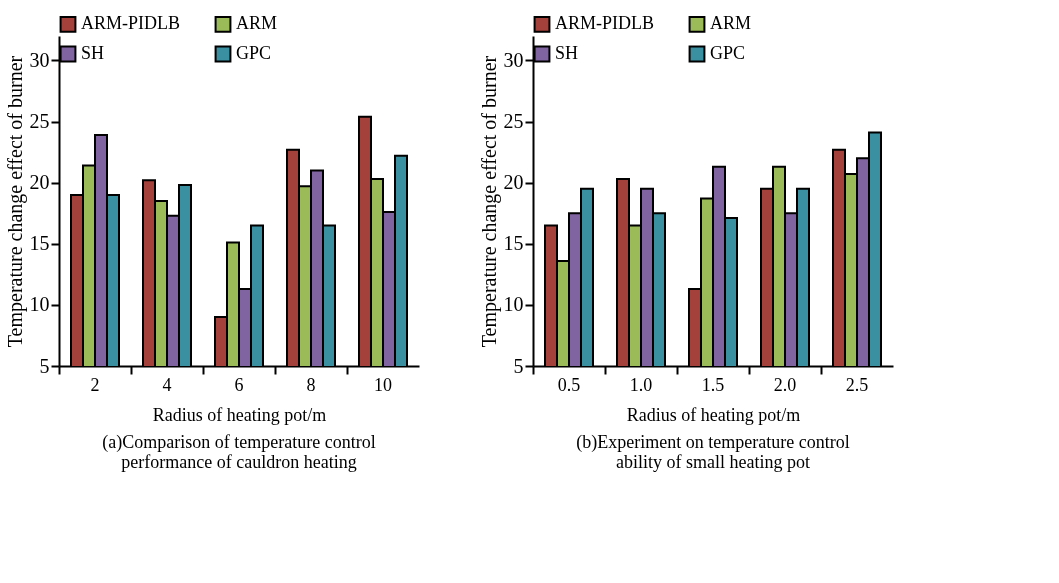 The width and height of the screenshot is (1059, 583). I want to click on x-tick-label: 2, so click(95, 384).